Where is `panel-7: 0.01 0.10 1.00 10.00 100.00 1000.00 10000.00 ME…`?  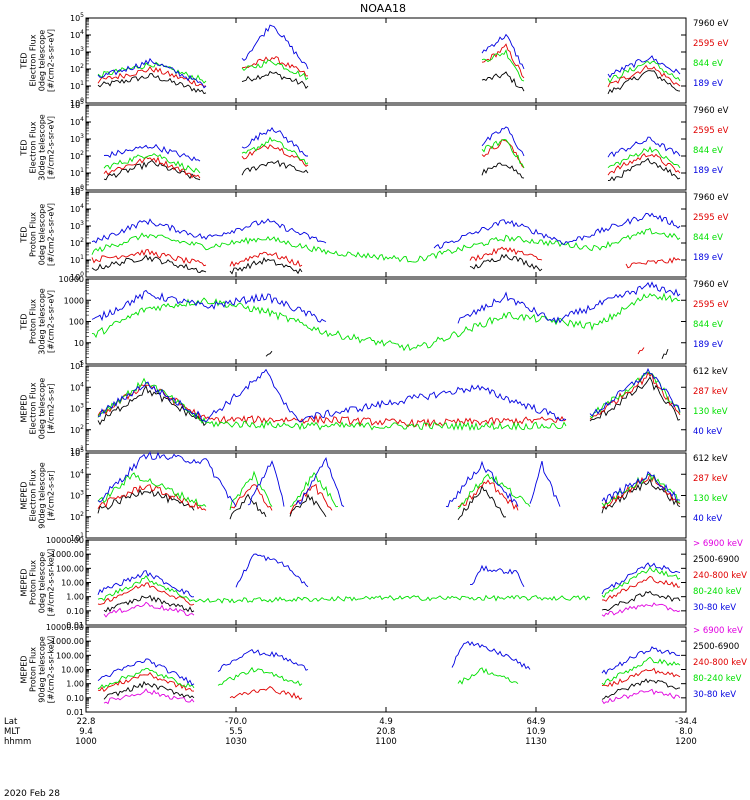 panel-7: 0.01 0.10 1.00 10.00 100.00 1000.00 10000.00 ME… is located at coordinates (384, 583).